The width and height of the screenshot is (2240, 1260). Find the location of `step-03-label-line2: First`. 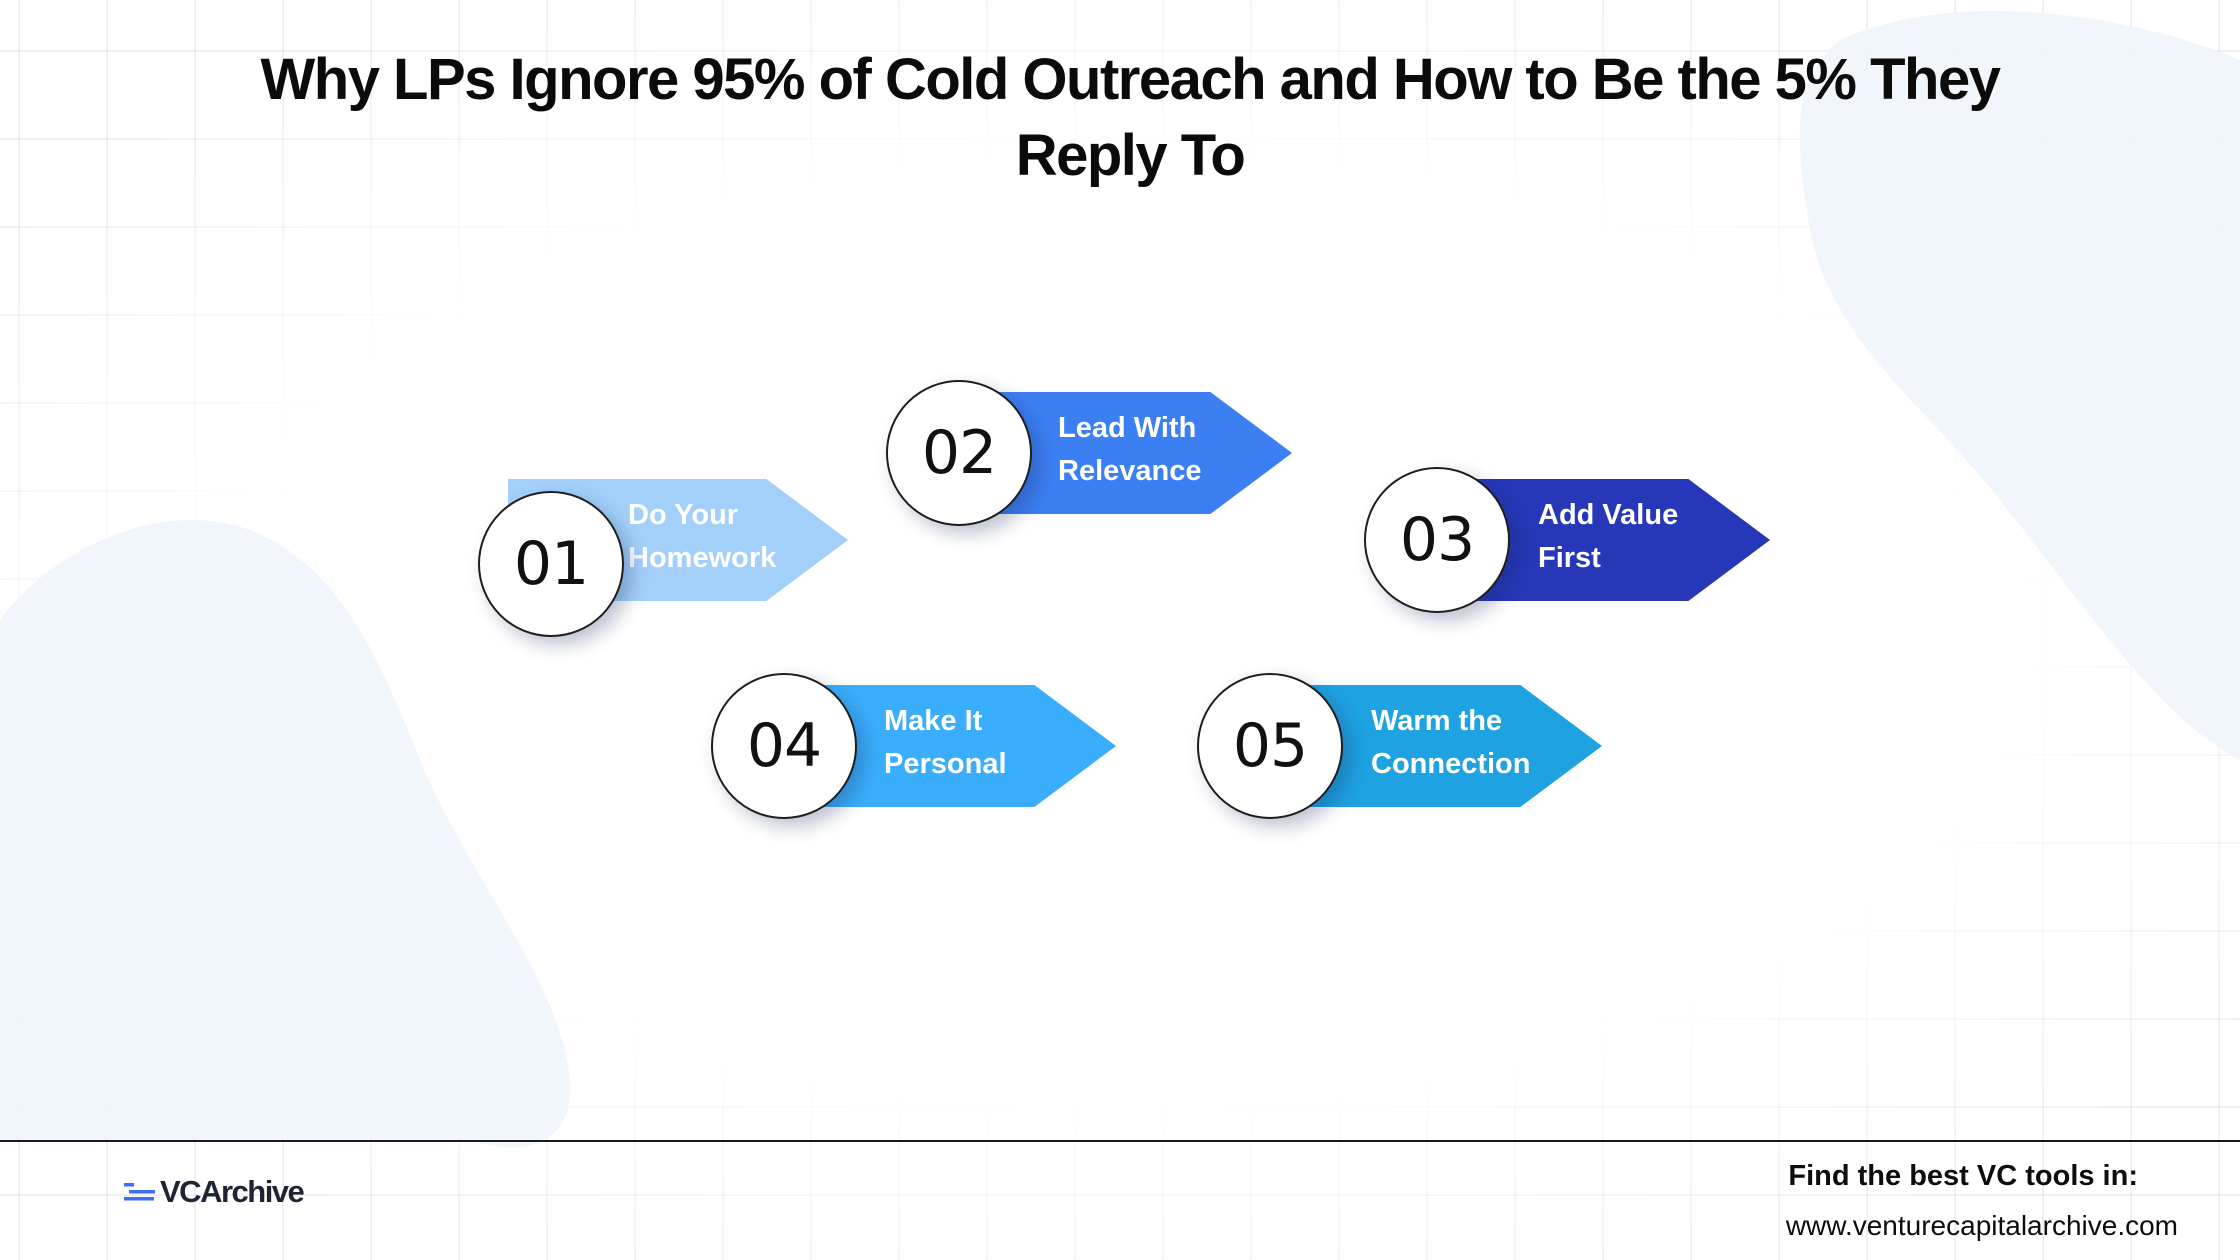

step-03-label-line2: First is located at coordinates (1569, 558).